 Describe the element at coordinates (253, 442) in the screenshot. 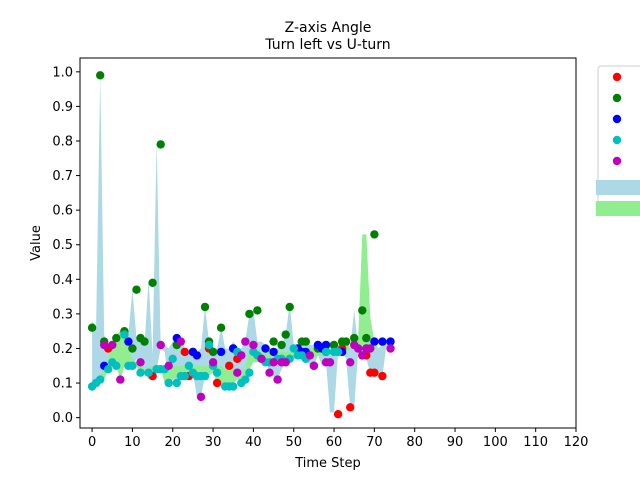

I see `x-tick-label: 40` at that location.